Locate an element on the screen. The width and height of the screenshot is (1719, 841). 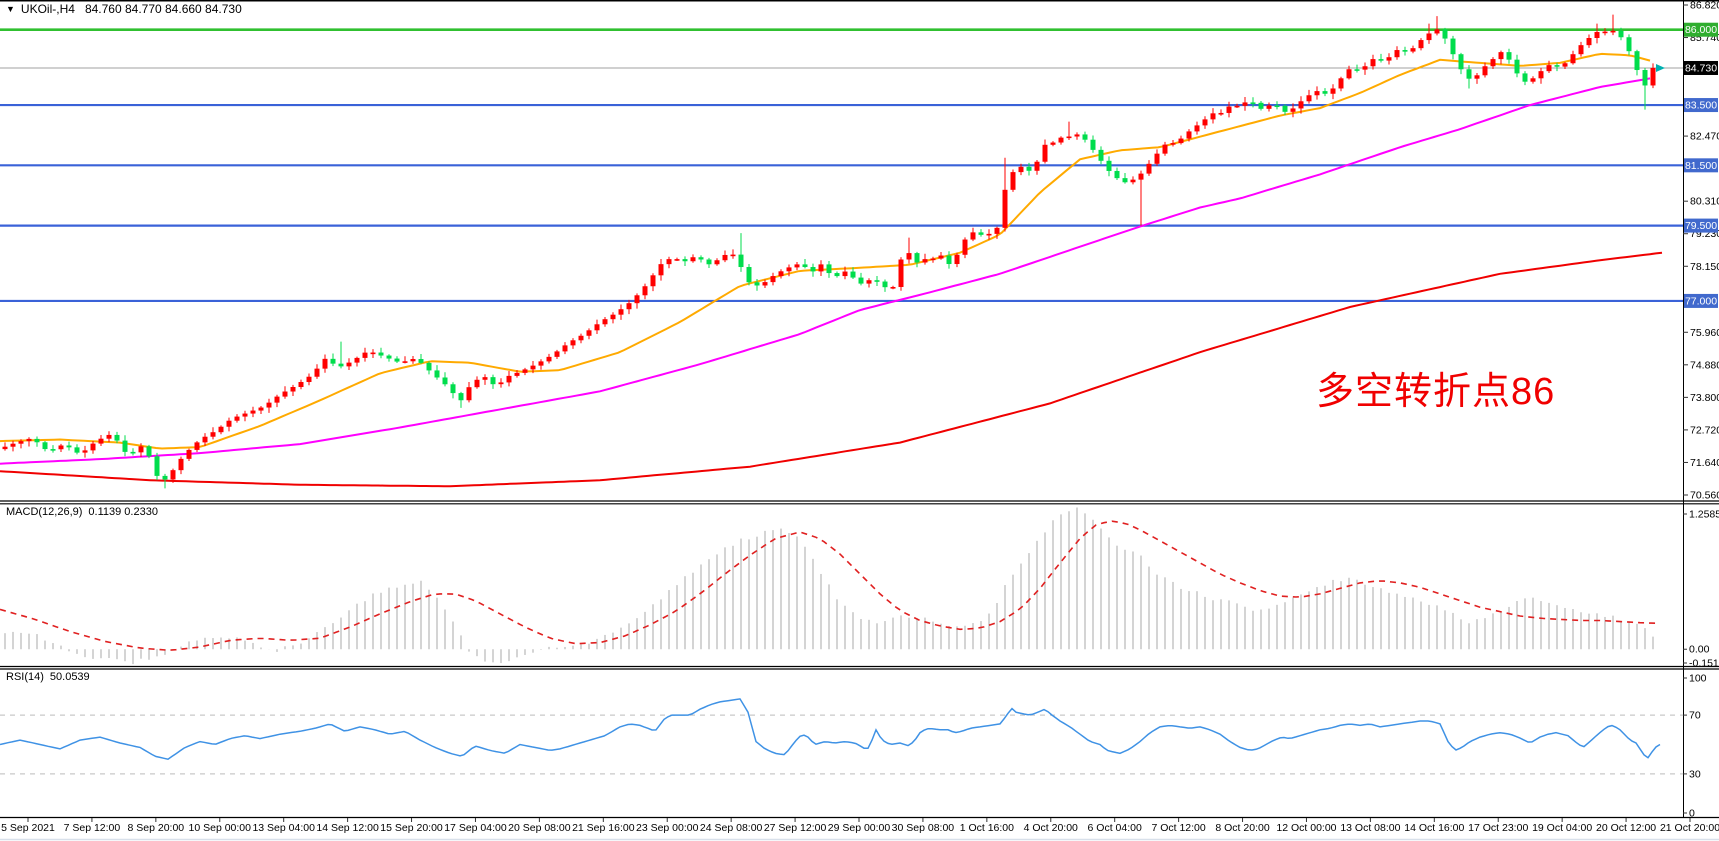
indicator-axis: 1.2585 0.00 -0.1516 100 70 30 0 is located at coordinates (1701, 664).